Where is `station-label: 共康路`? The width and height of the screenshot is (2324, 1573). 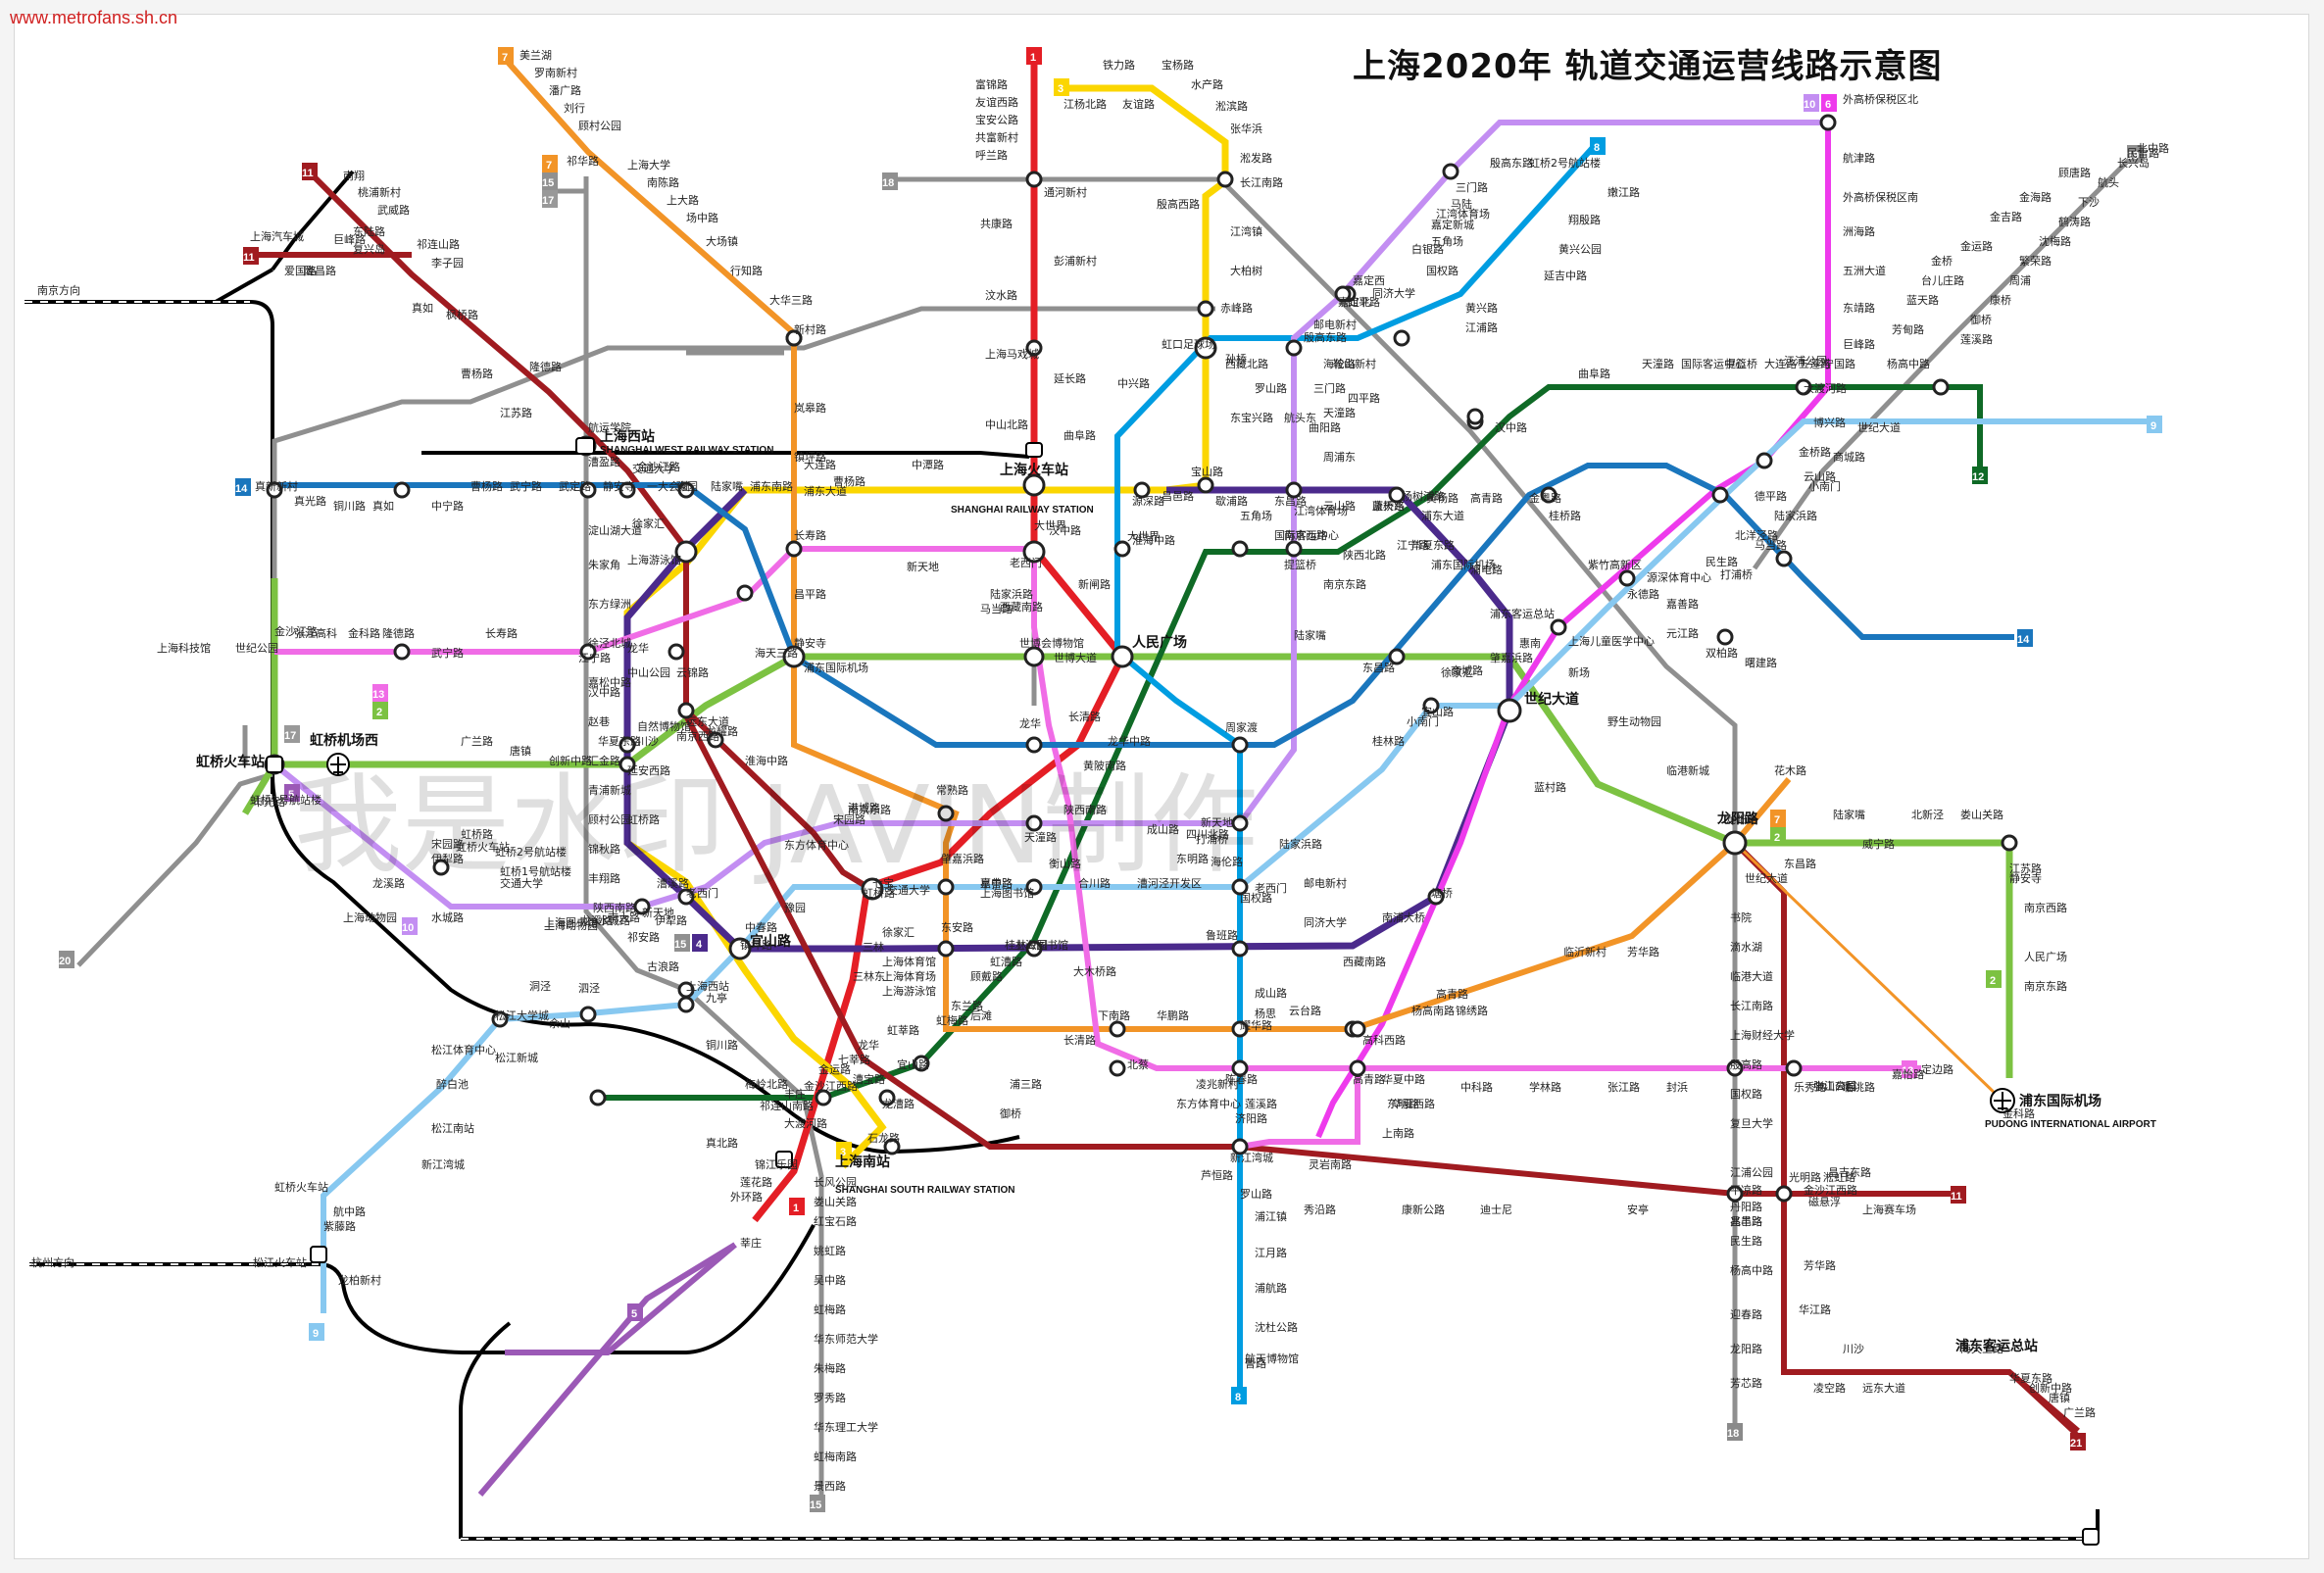 station-label: 共康路 is located at coordinates (996, 223).